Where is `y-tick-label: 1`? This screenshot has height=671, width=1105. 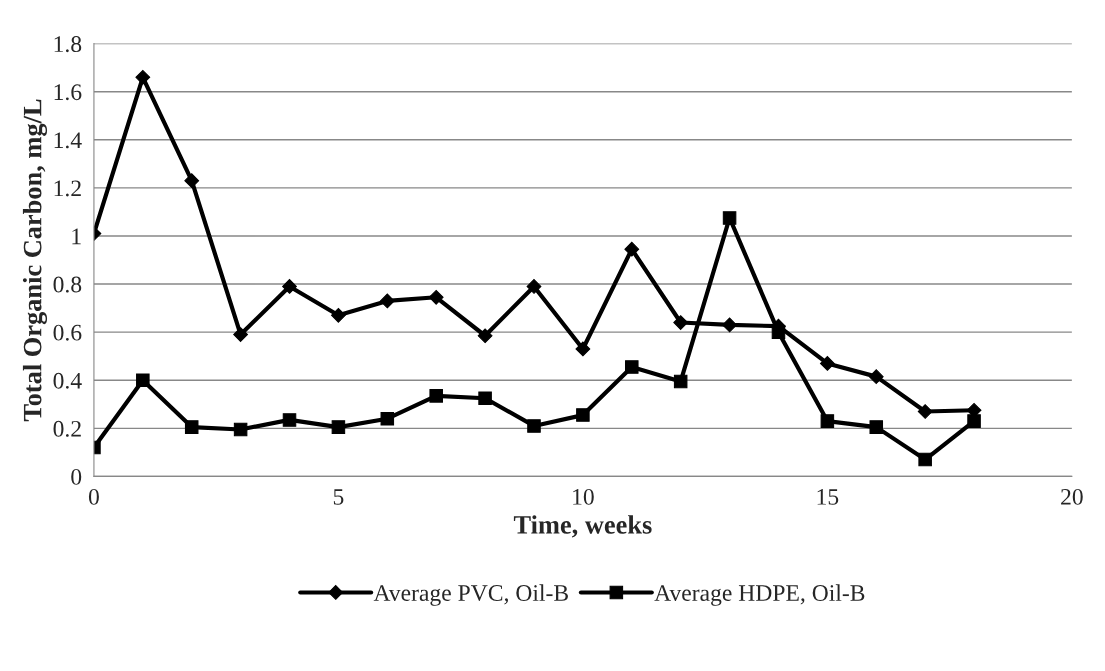
y-tick-label: 1 is located at coordinates (76, 236).